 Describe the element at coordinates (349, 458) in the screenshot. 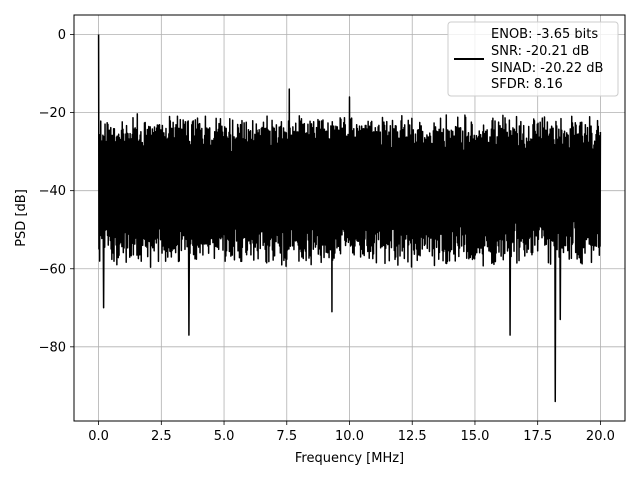

I see `x-axis-label: Frequency [MHz]` at that location.